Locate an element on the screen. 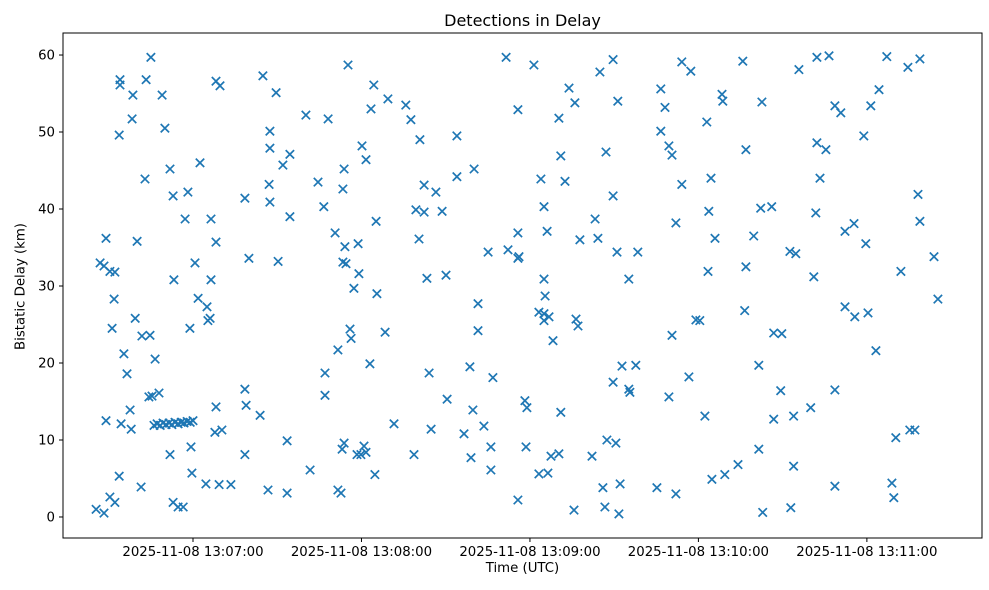 This screenshot has width=989, height=590. y-tick-label: 50 is located at coordinates (46, 133).